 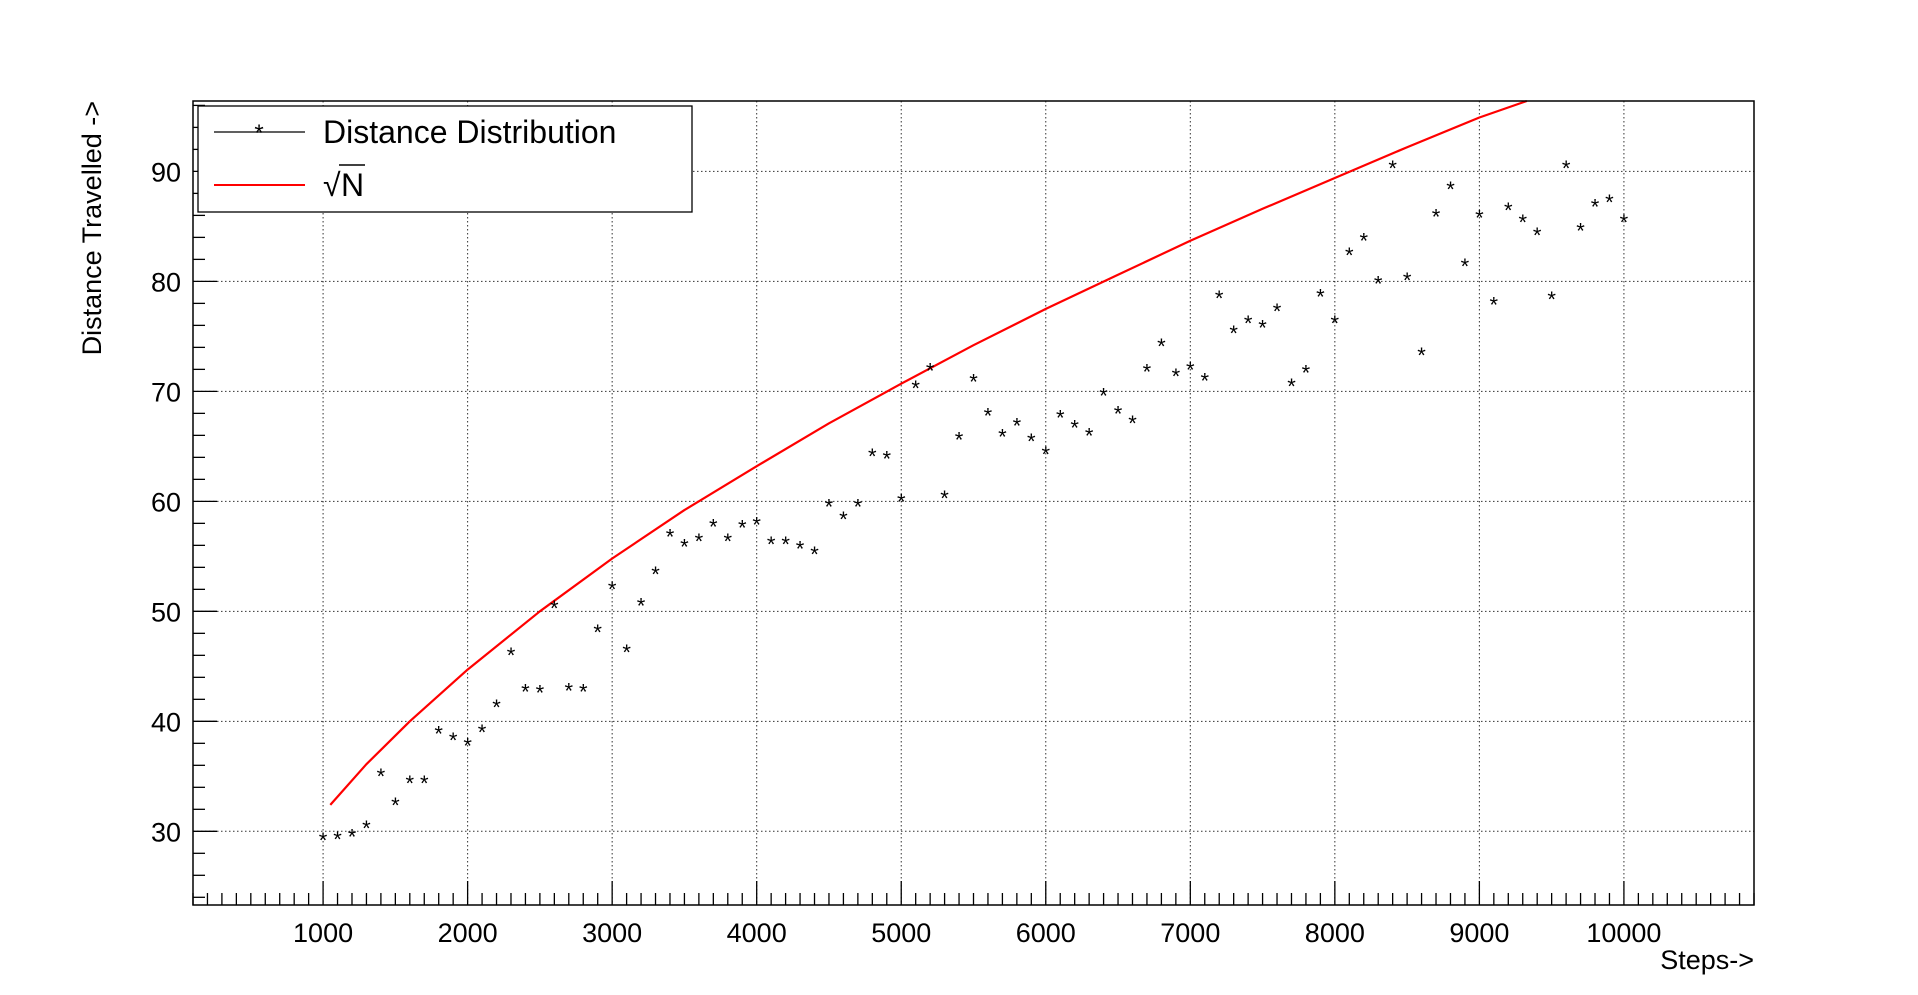 What do you see at coordinates (258, 133) in the screenshot?
I see `legend-marker-star: *` at bounding box center [258, 133].